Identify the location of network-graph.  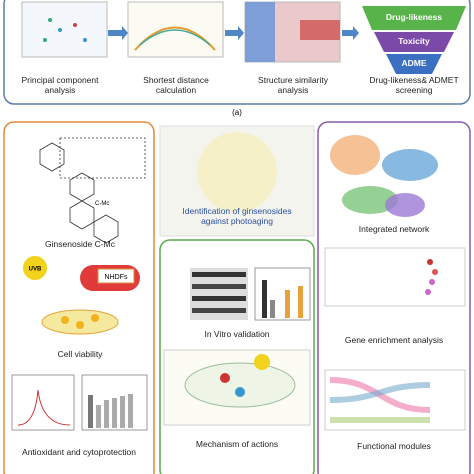
(384, 176).